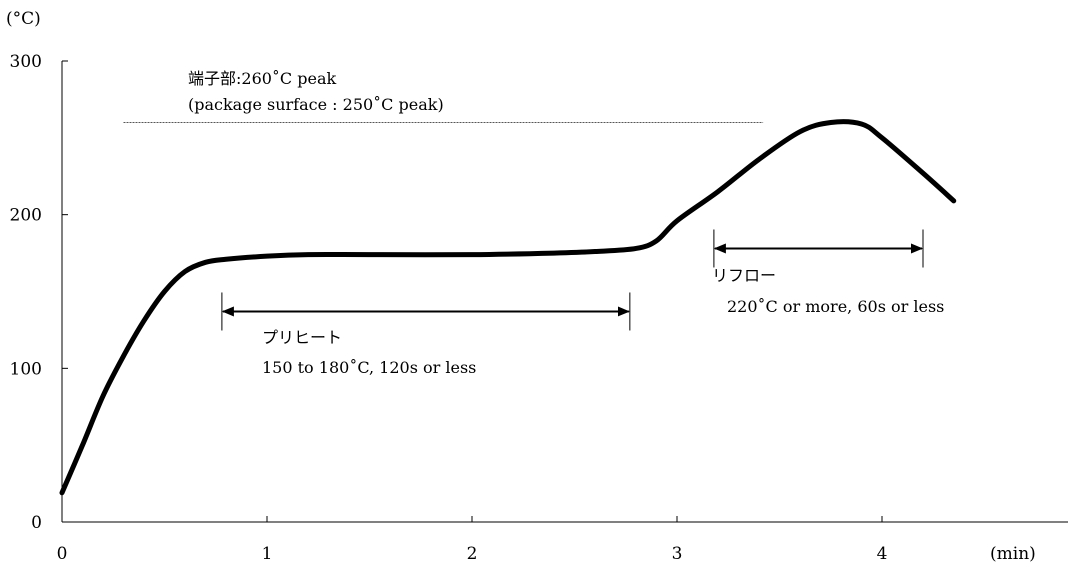 Image resolution: width=1074 pixels, height=569 pixels. Describe the element at coordinates (26, 62) in the screenshot. I see `y-tick-label: 300` at that location.